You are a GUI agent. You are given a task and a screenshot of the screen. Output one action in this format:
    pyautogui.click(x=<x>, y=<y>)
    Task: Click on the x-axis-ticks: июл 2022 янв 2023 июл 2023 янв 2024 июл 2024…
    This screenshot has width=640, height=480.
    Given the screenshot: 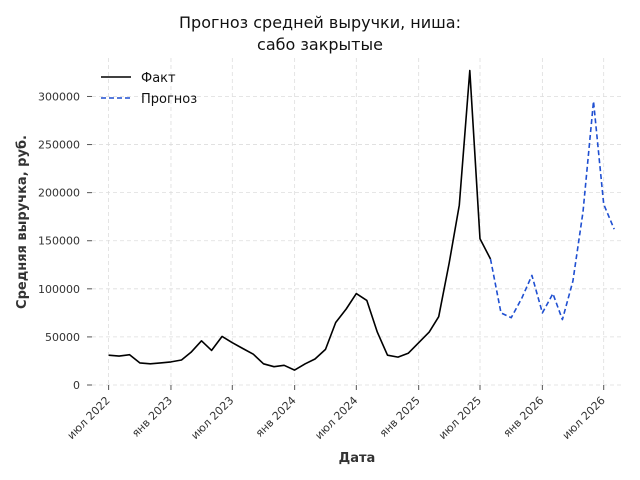 What is the action you would take?
    pyautogui.click(x=336, y=413)
    